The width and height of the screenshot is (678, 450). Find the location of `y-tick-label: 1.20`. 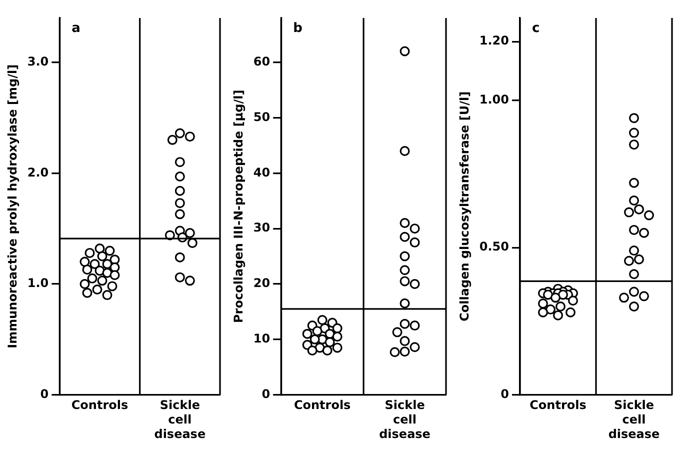

y-tick-label: 1.20 is located at coordinates (494, 41).